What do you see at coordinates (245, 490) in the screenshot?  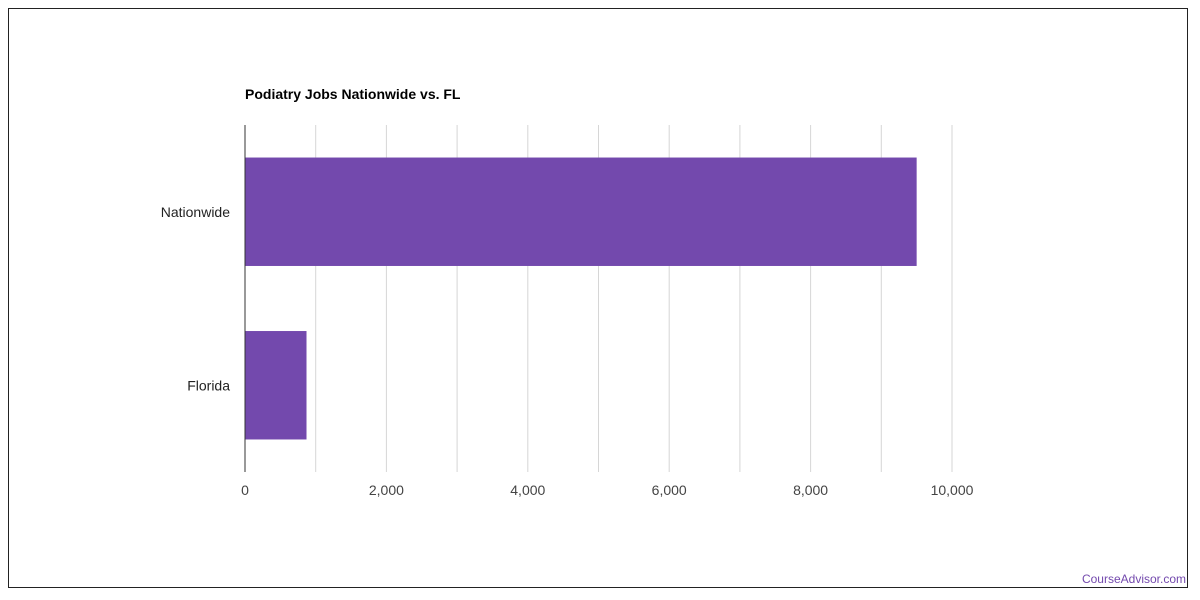 I see `x-tick-label: 0` at bounding box center [245, 490].